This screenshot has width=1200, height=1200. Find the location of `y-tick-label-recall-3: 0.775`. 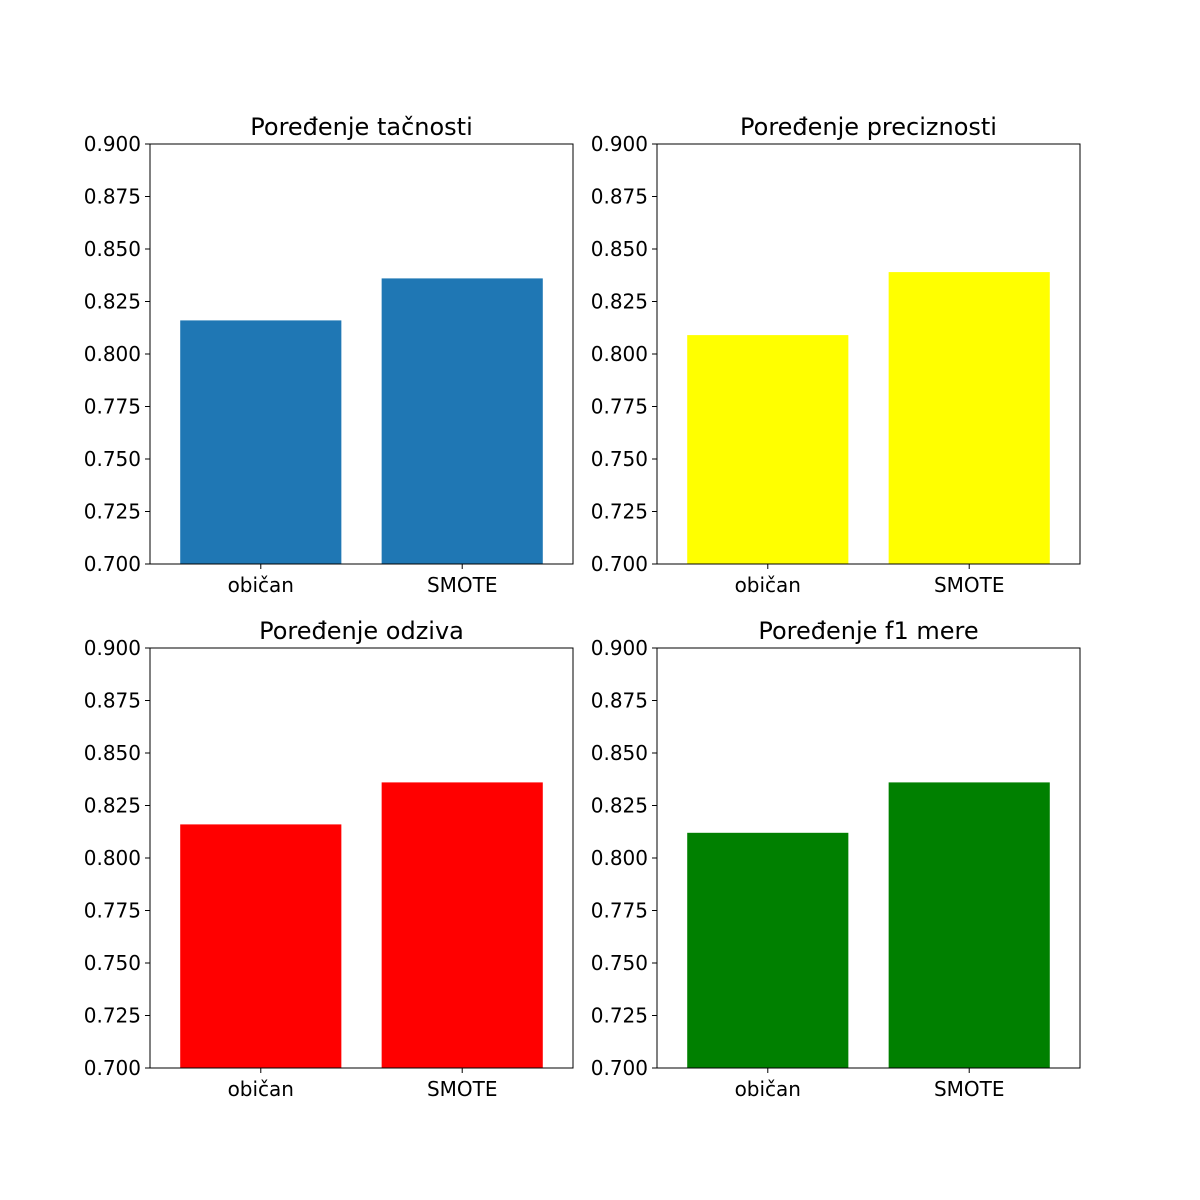

y-tick-label-recall-3: 0.775 is located at coordinates (112, 911).